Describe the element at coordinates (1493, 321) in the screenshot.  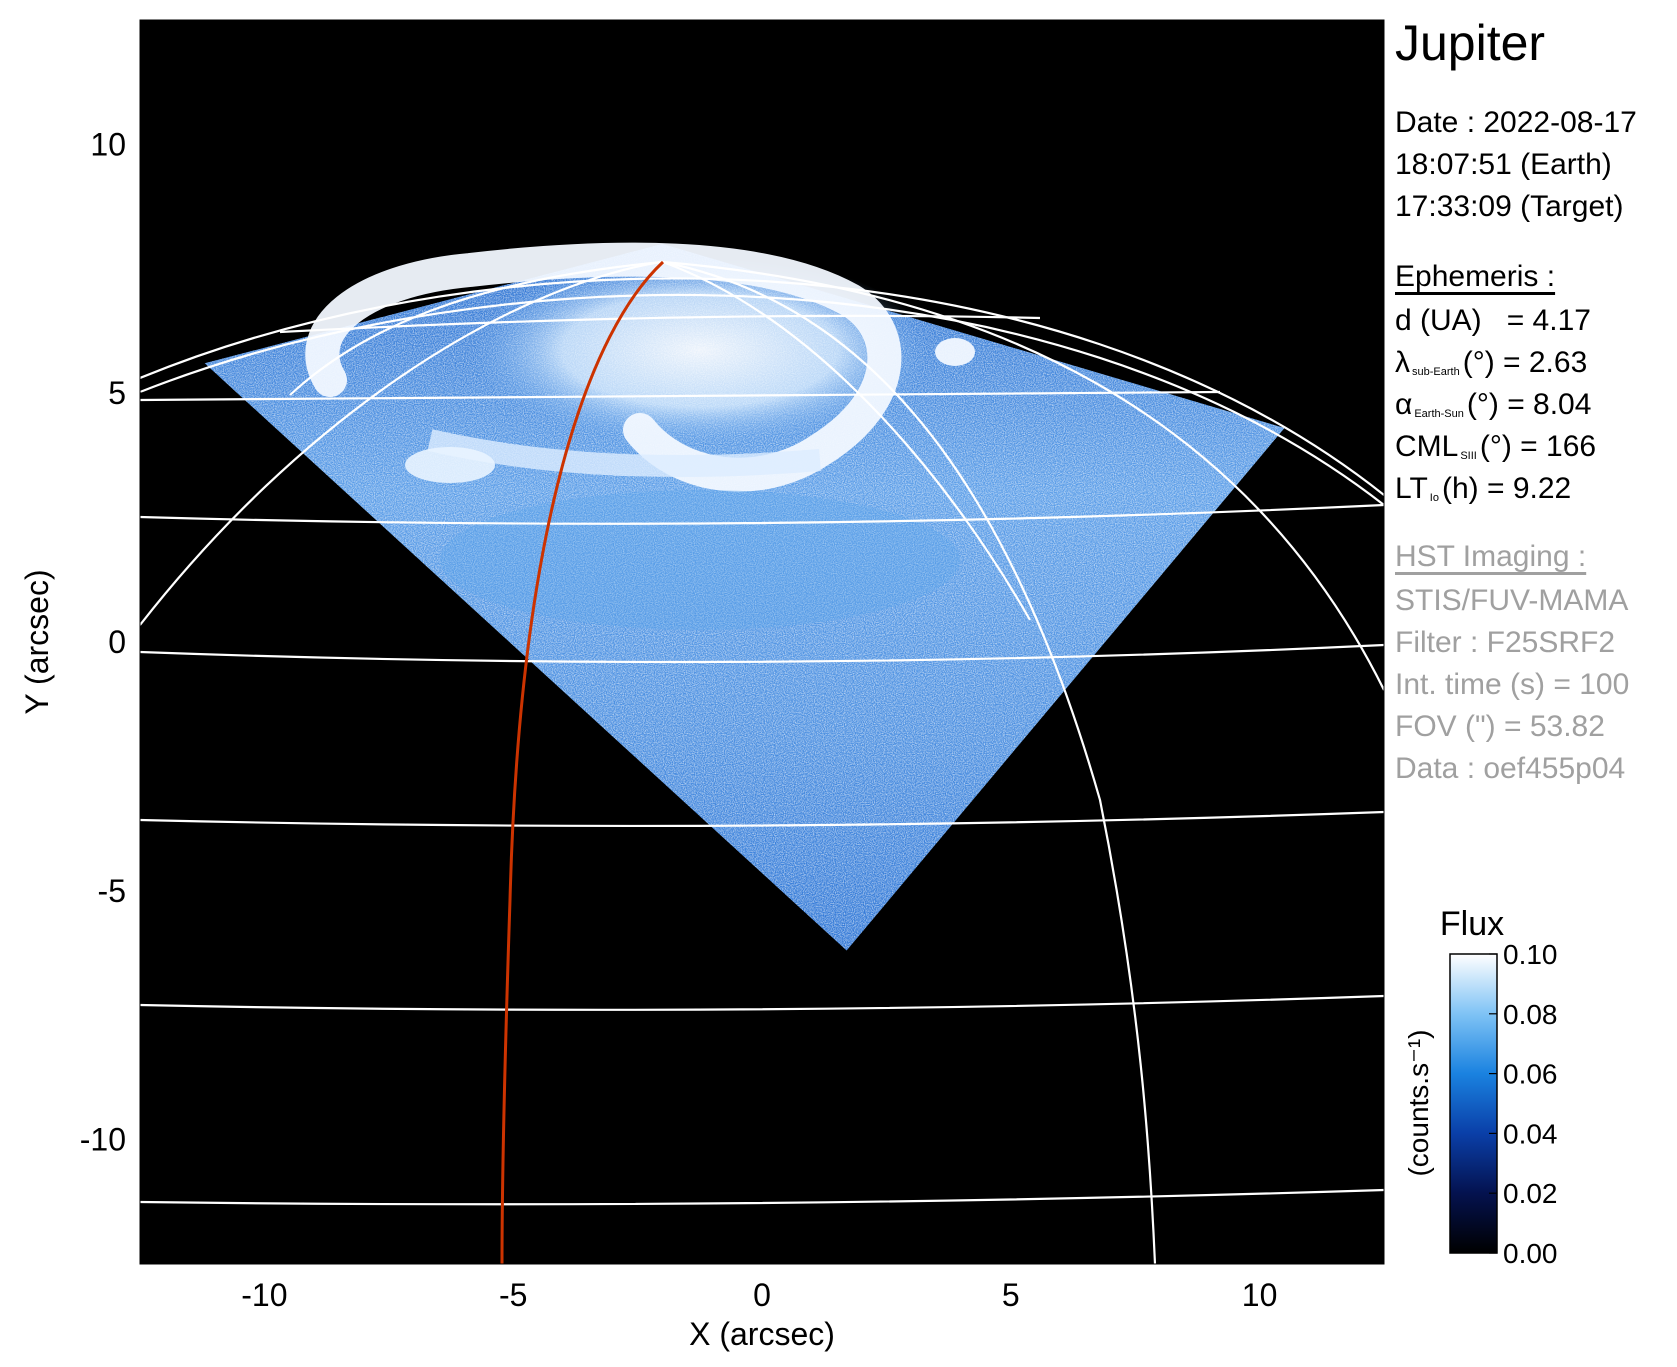
I see `ephemeris-distance: d (UA) = 4.17` at that location.